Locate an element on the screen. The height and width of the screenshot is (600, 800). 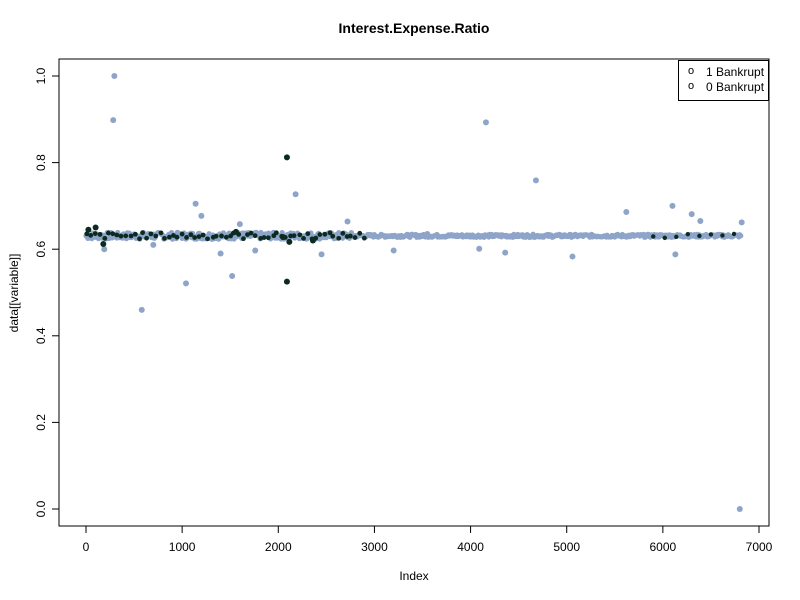
y-axis: 0.0 0.2 0.4 0.6 0.8 1.0 is located at coordinates (47, 292).